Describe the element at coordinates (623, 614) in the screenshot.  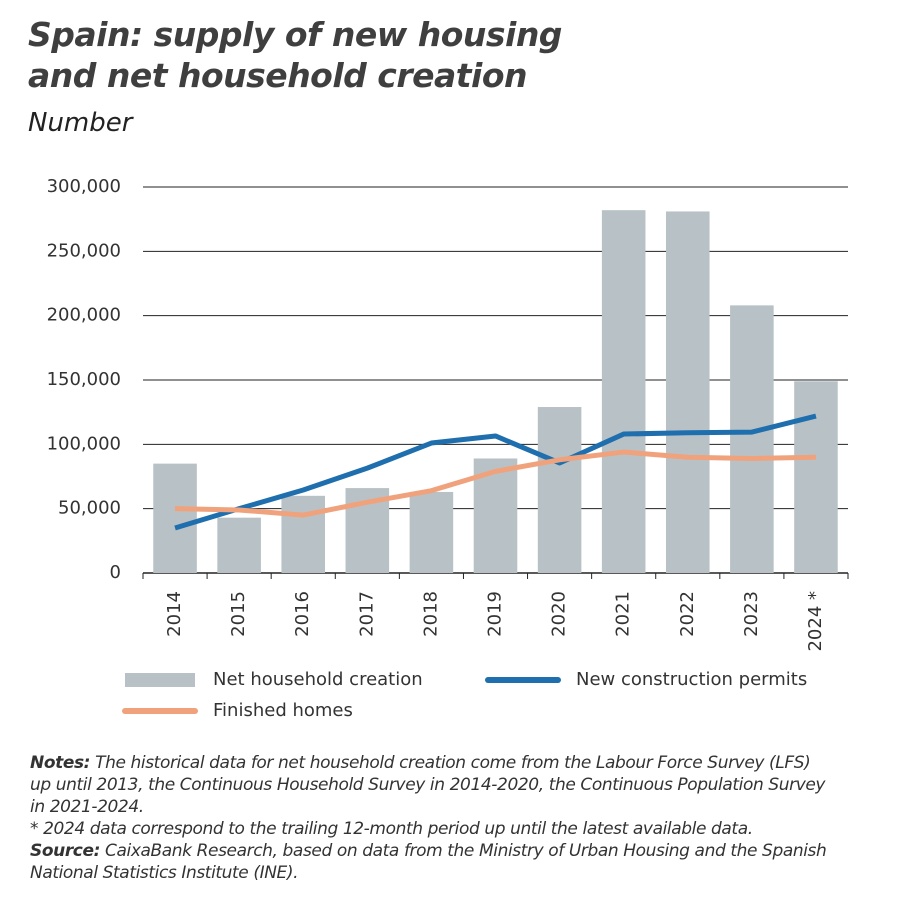
I see `x-tick-label: 2021` at that location.